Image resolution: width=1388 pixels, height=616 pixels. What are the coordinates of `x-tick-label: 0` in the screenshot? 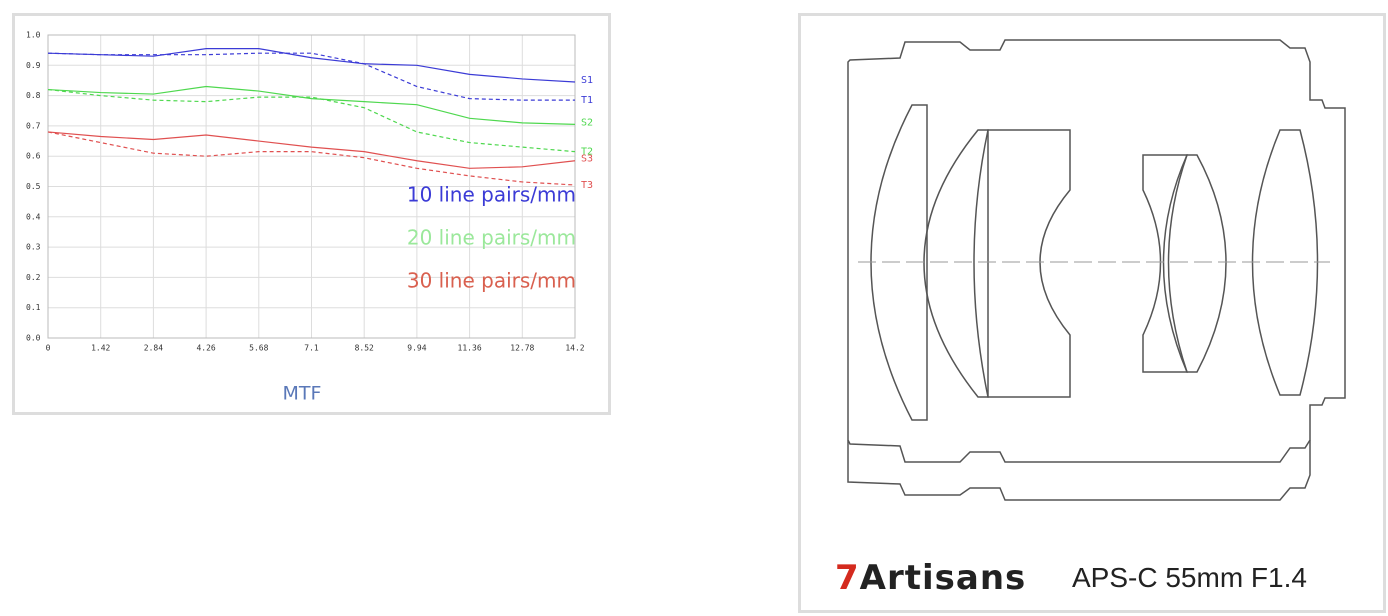 It's located at (48, 348).